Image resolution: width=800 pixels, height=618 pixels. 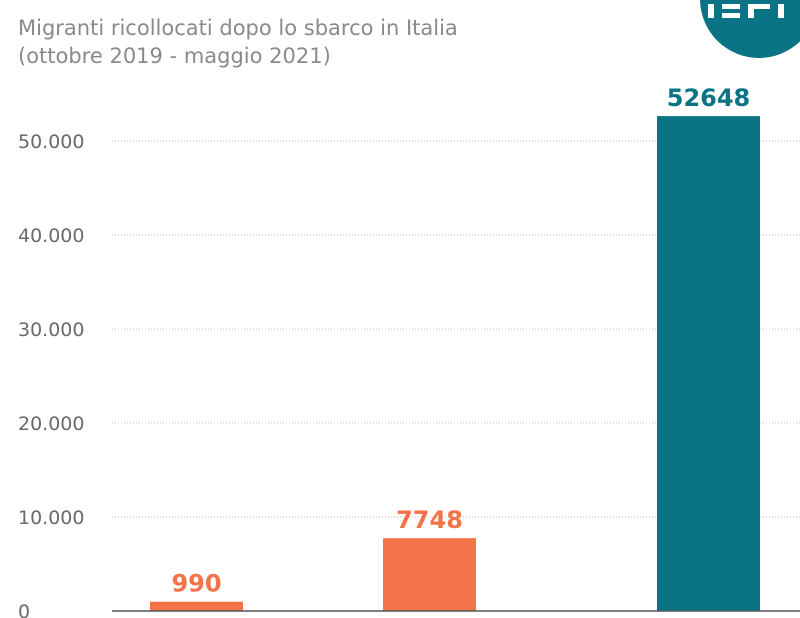 I want to click on data-label: 52648, so click(x=709, y=98).